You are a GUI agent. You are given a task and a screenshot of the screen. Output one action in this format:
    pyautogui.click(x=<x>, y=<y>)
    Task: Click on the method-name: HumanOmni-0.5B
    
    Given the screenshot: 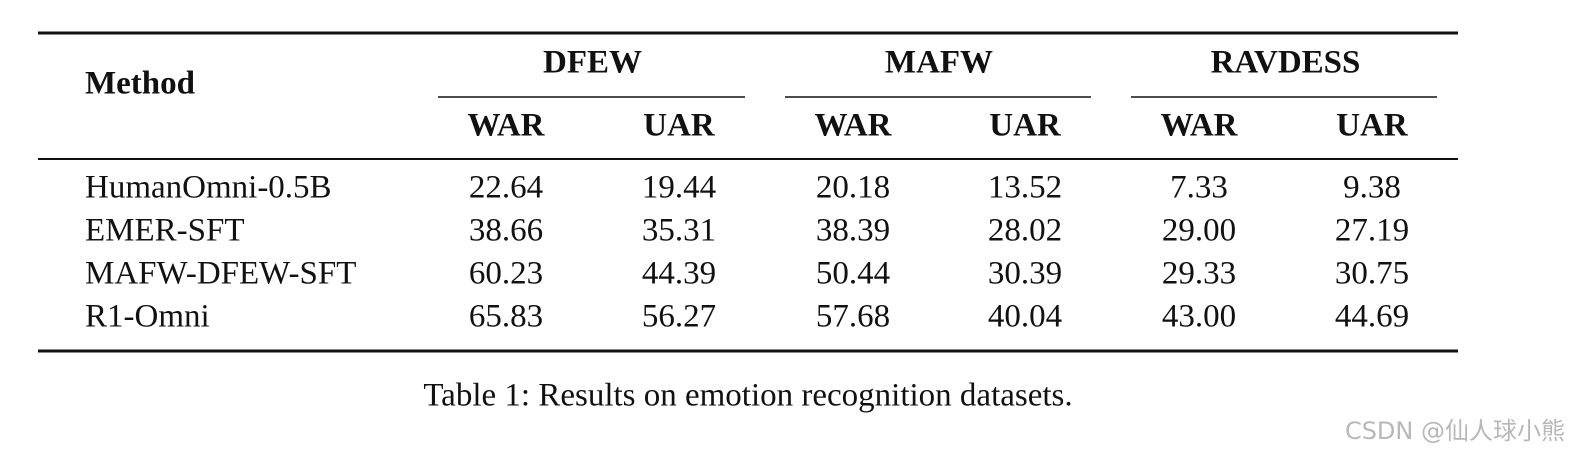 What is the action you would take?
    pyautogui.click(x=208, y=188)
    